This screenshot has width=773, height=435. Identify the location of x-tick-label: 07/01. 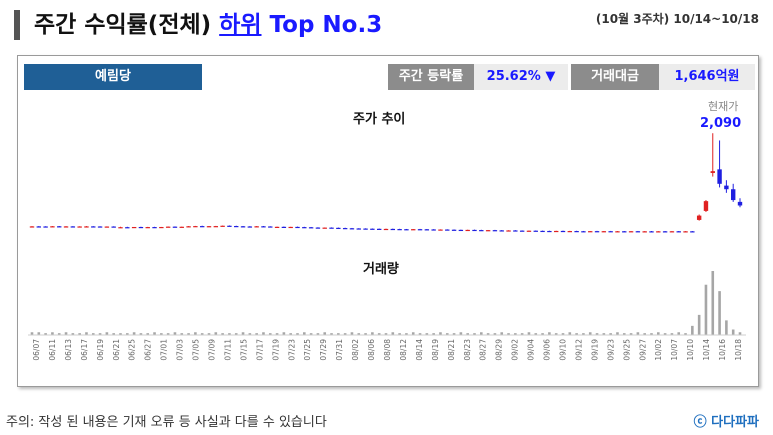
(164, 350).